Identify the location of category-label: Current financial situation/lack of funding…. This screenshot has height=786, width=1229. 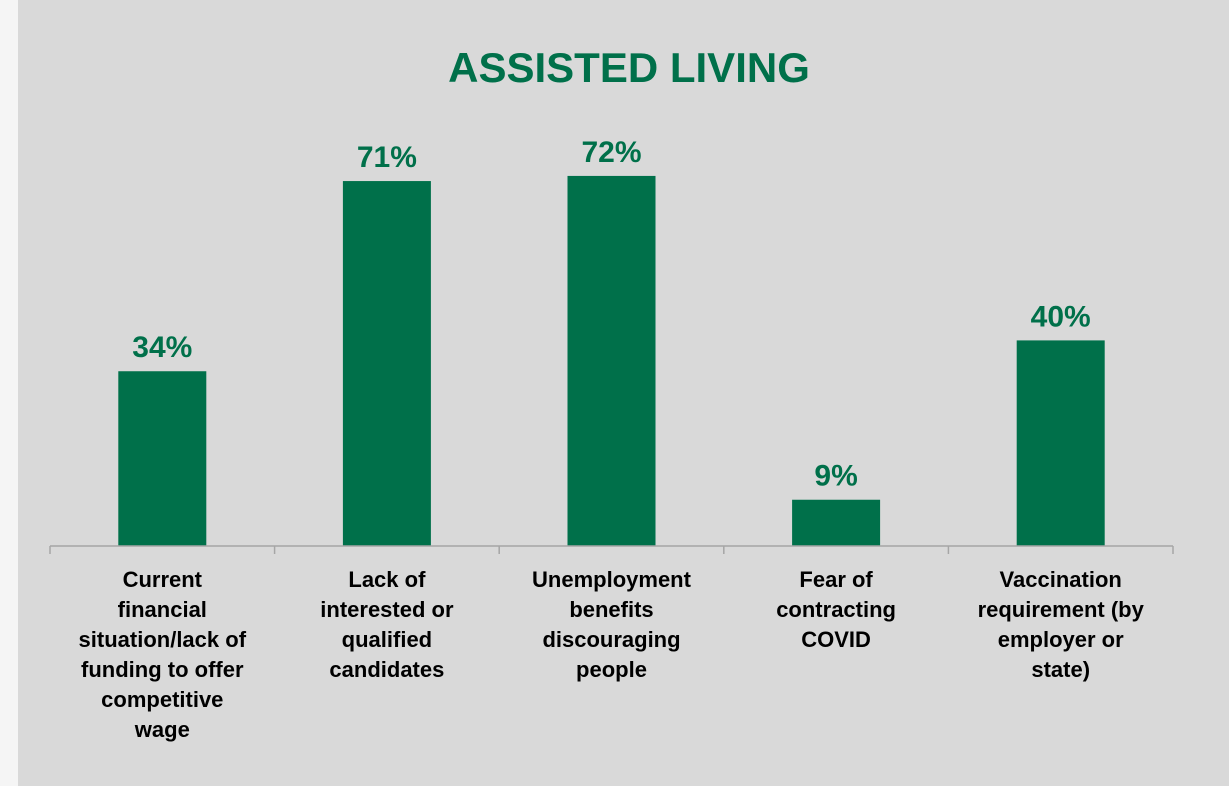
(163, 654).